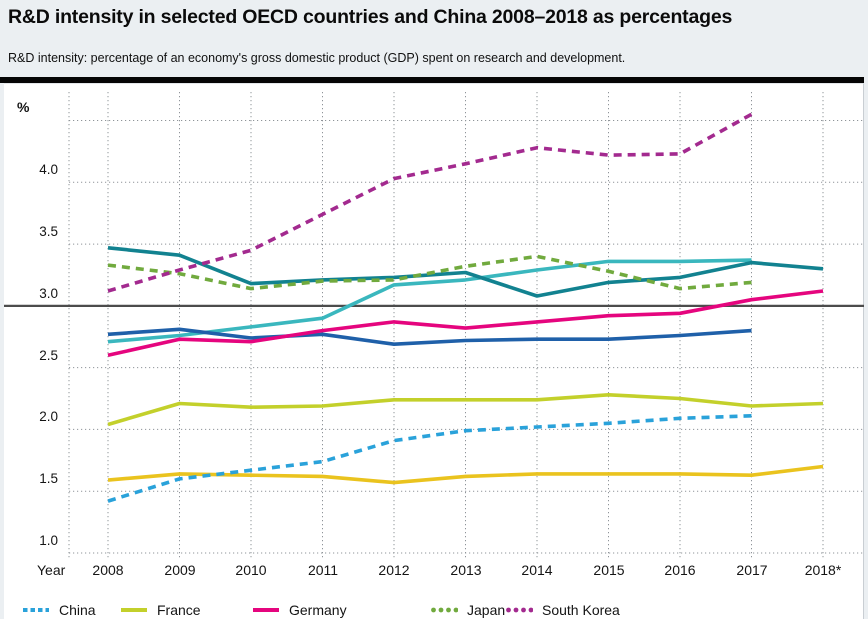 The height and width of the screenshot is (619, 868). What do you see at coordinates (48, 231) in the screenshot?
I see `y-tick-label-3.5: 3.5` at bounding box center [48, 231].